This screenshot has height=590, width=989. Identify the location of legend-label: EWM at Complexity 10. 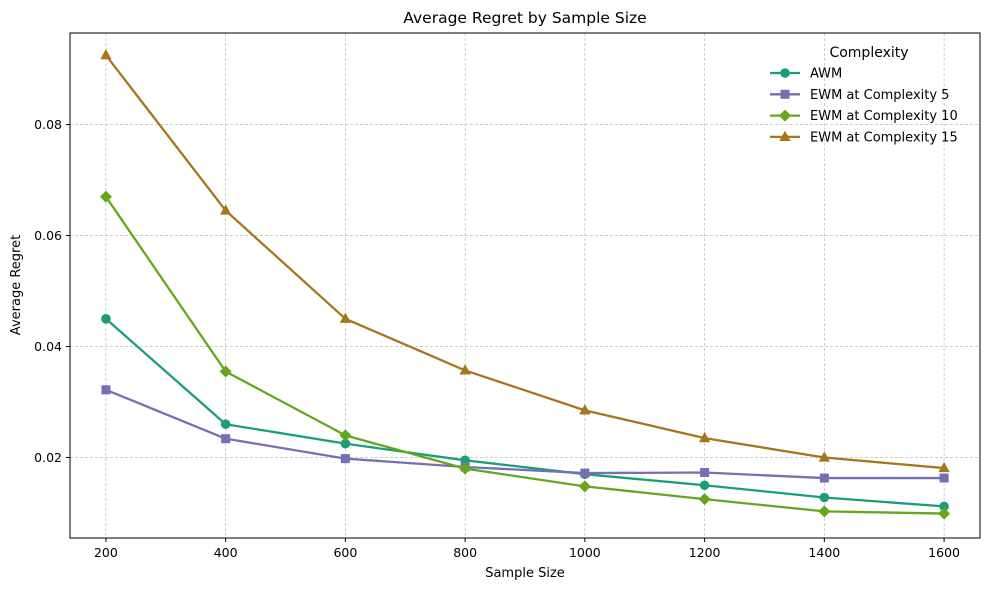
(884, 116).